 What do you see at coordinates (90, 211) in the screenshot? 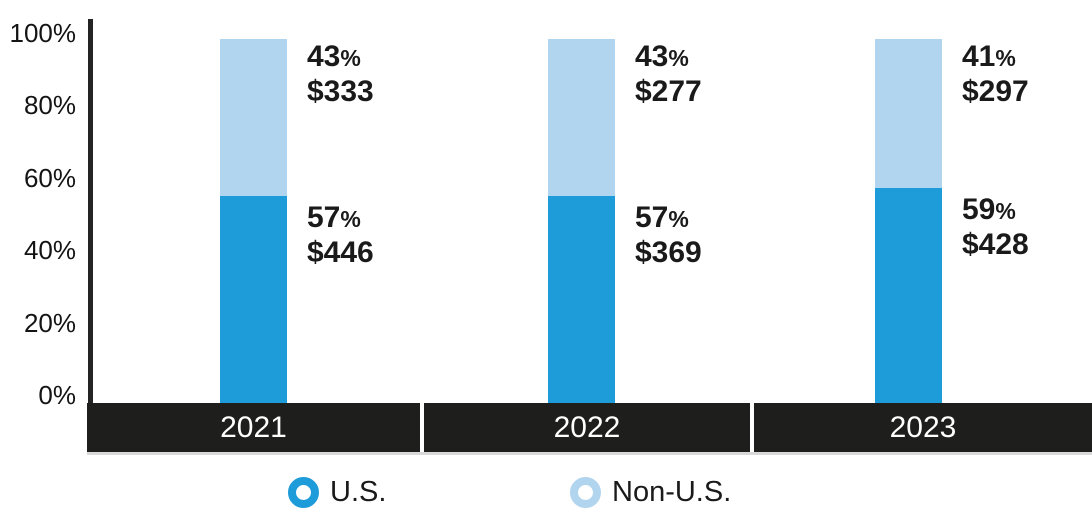
I see `y-axis-line` at bounding box center [90, 211].